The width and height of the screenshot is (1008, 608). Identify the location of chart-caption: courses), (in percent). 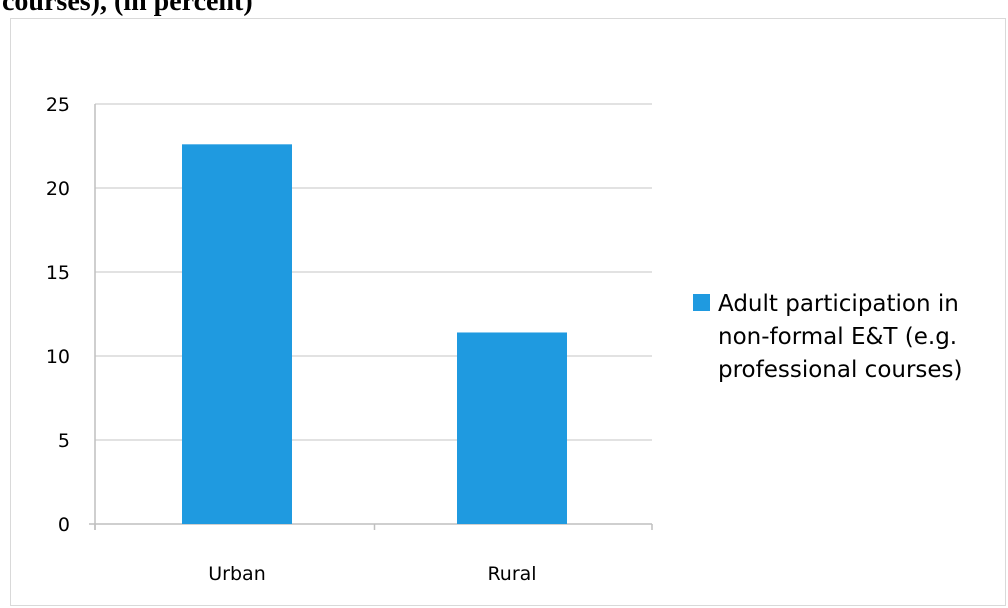
(127, 8).